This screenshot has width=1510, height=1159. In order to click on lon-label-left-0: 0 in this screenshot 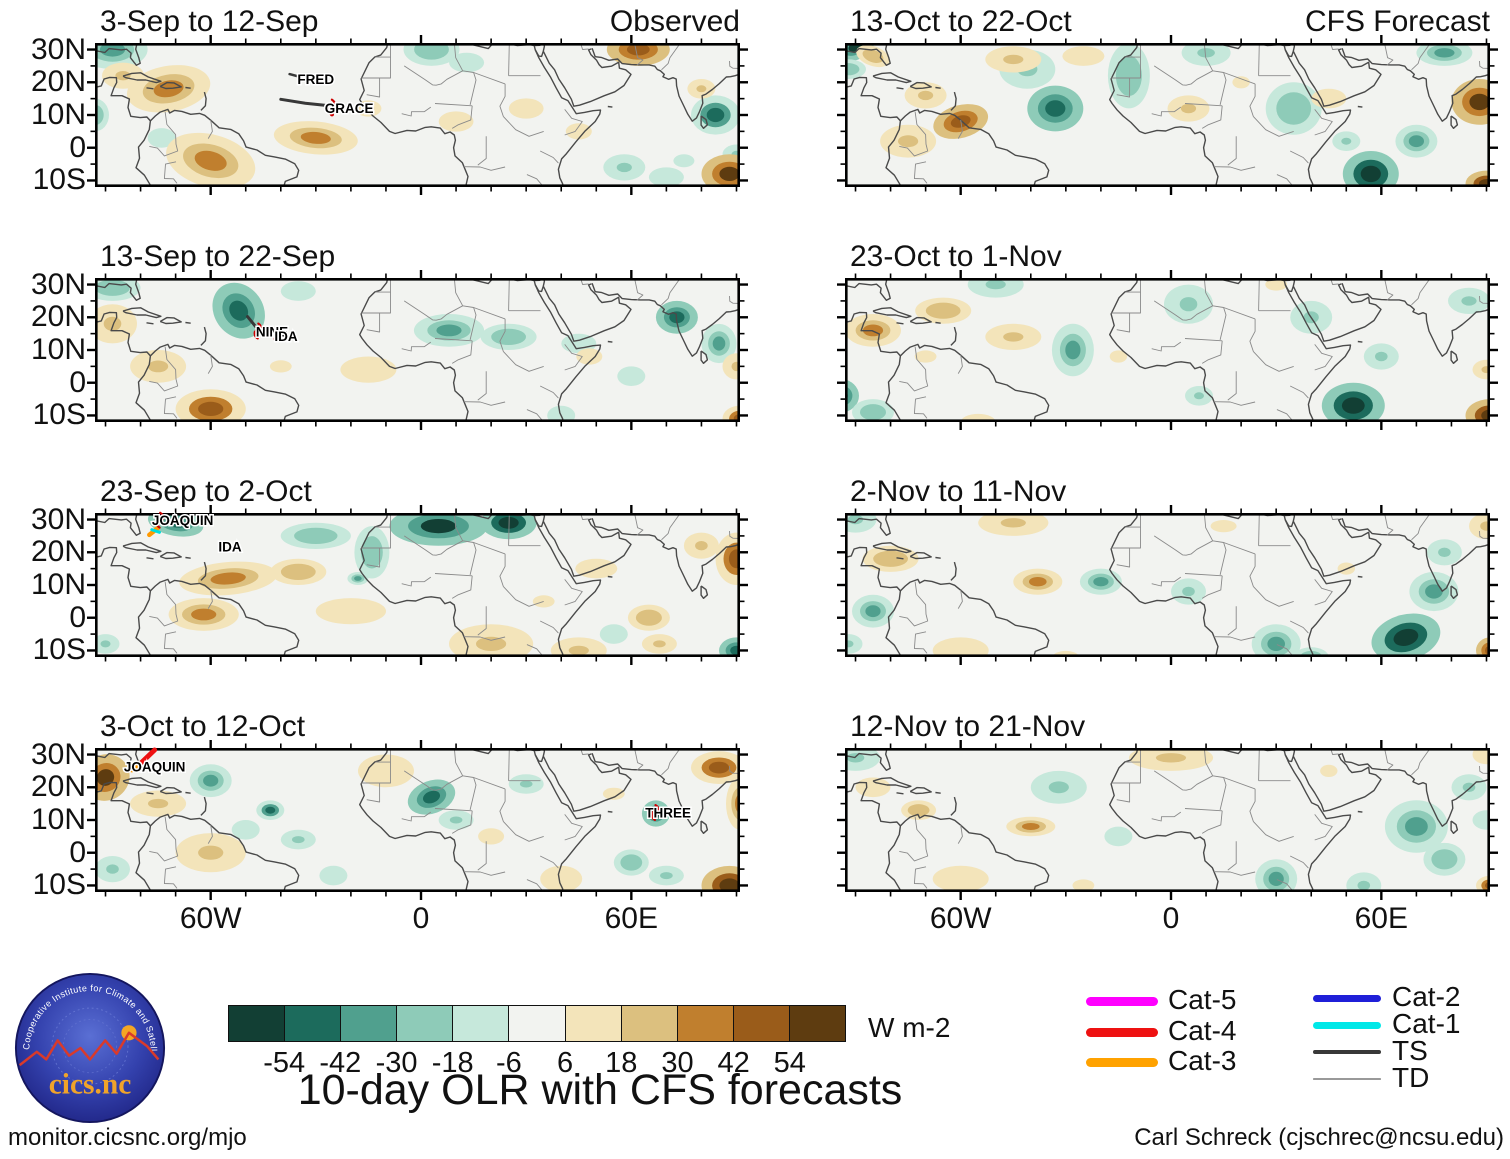, I will do `click(421, 918)`.